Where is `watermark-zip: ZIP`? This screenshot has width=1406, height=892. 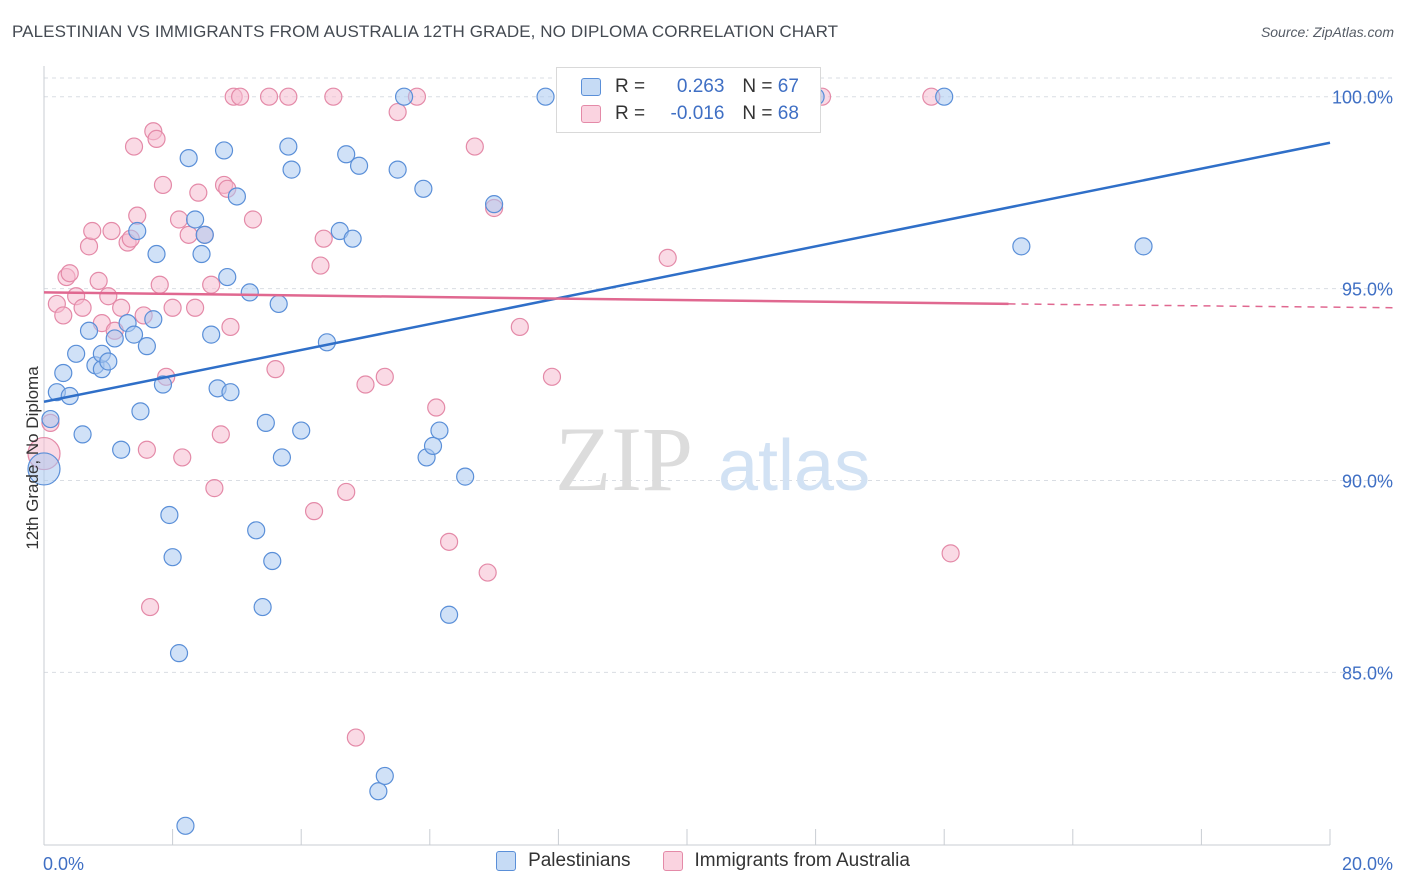 watermark-zip: ZIP is located at coordinates (624, 459).